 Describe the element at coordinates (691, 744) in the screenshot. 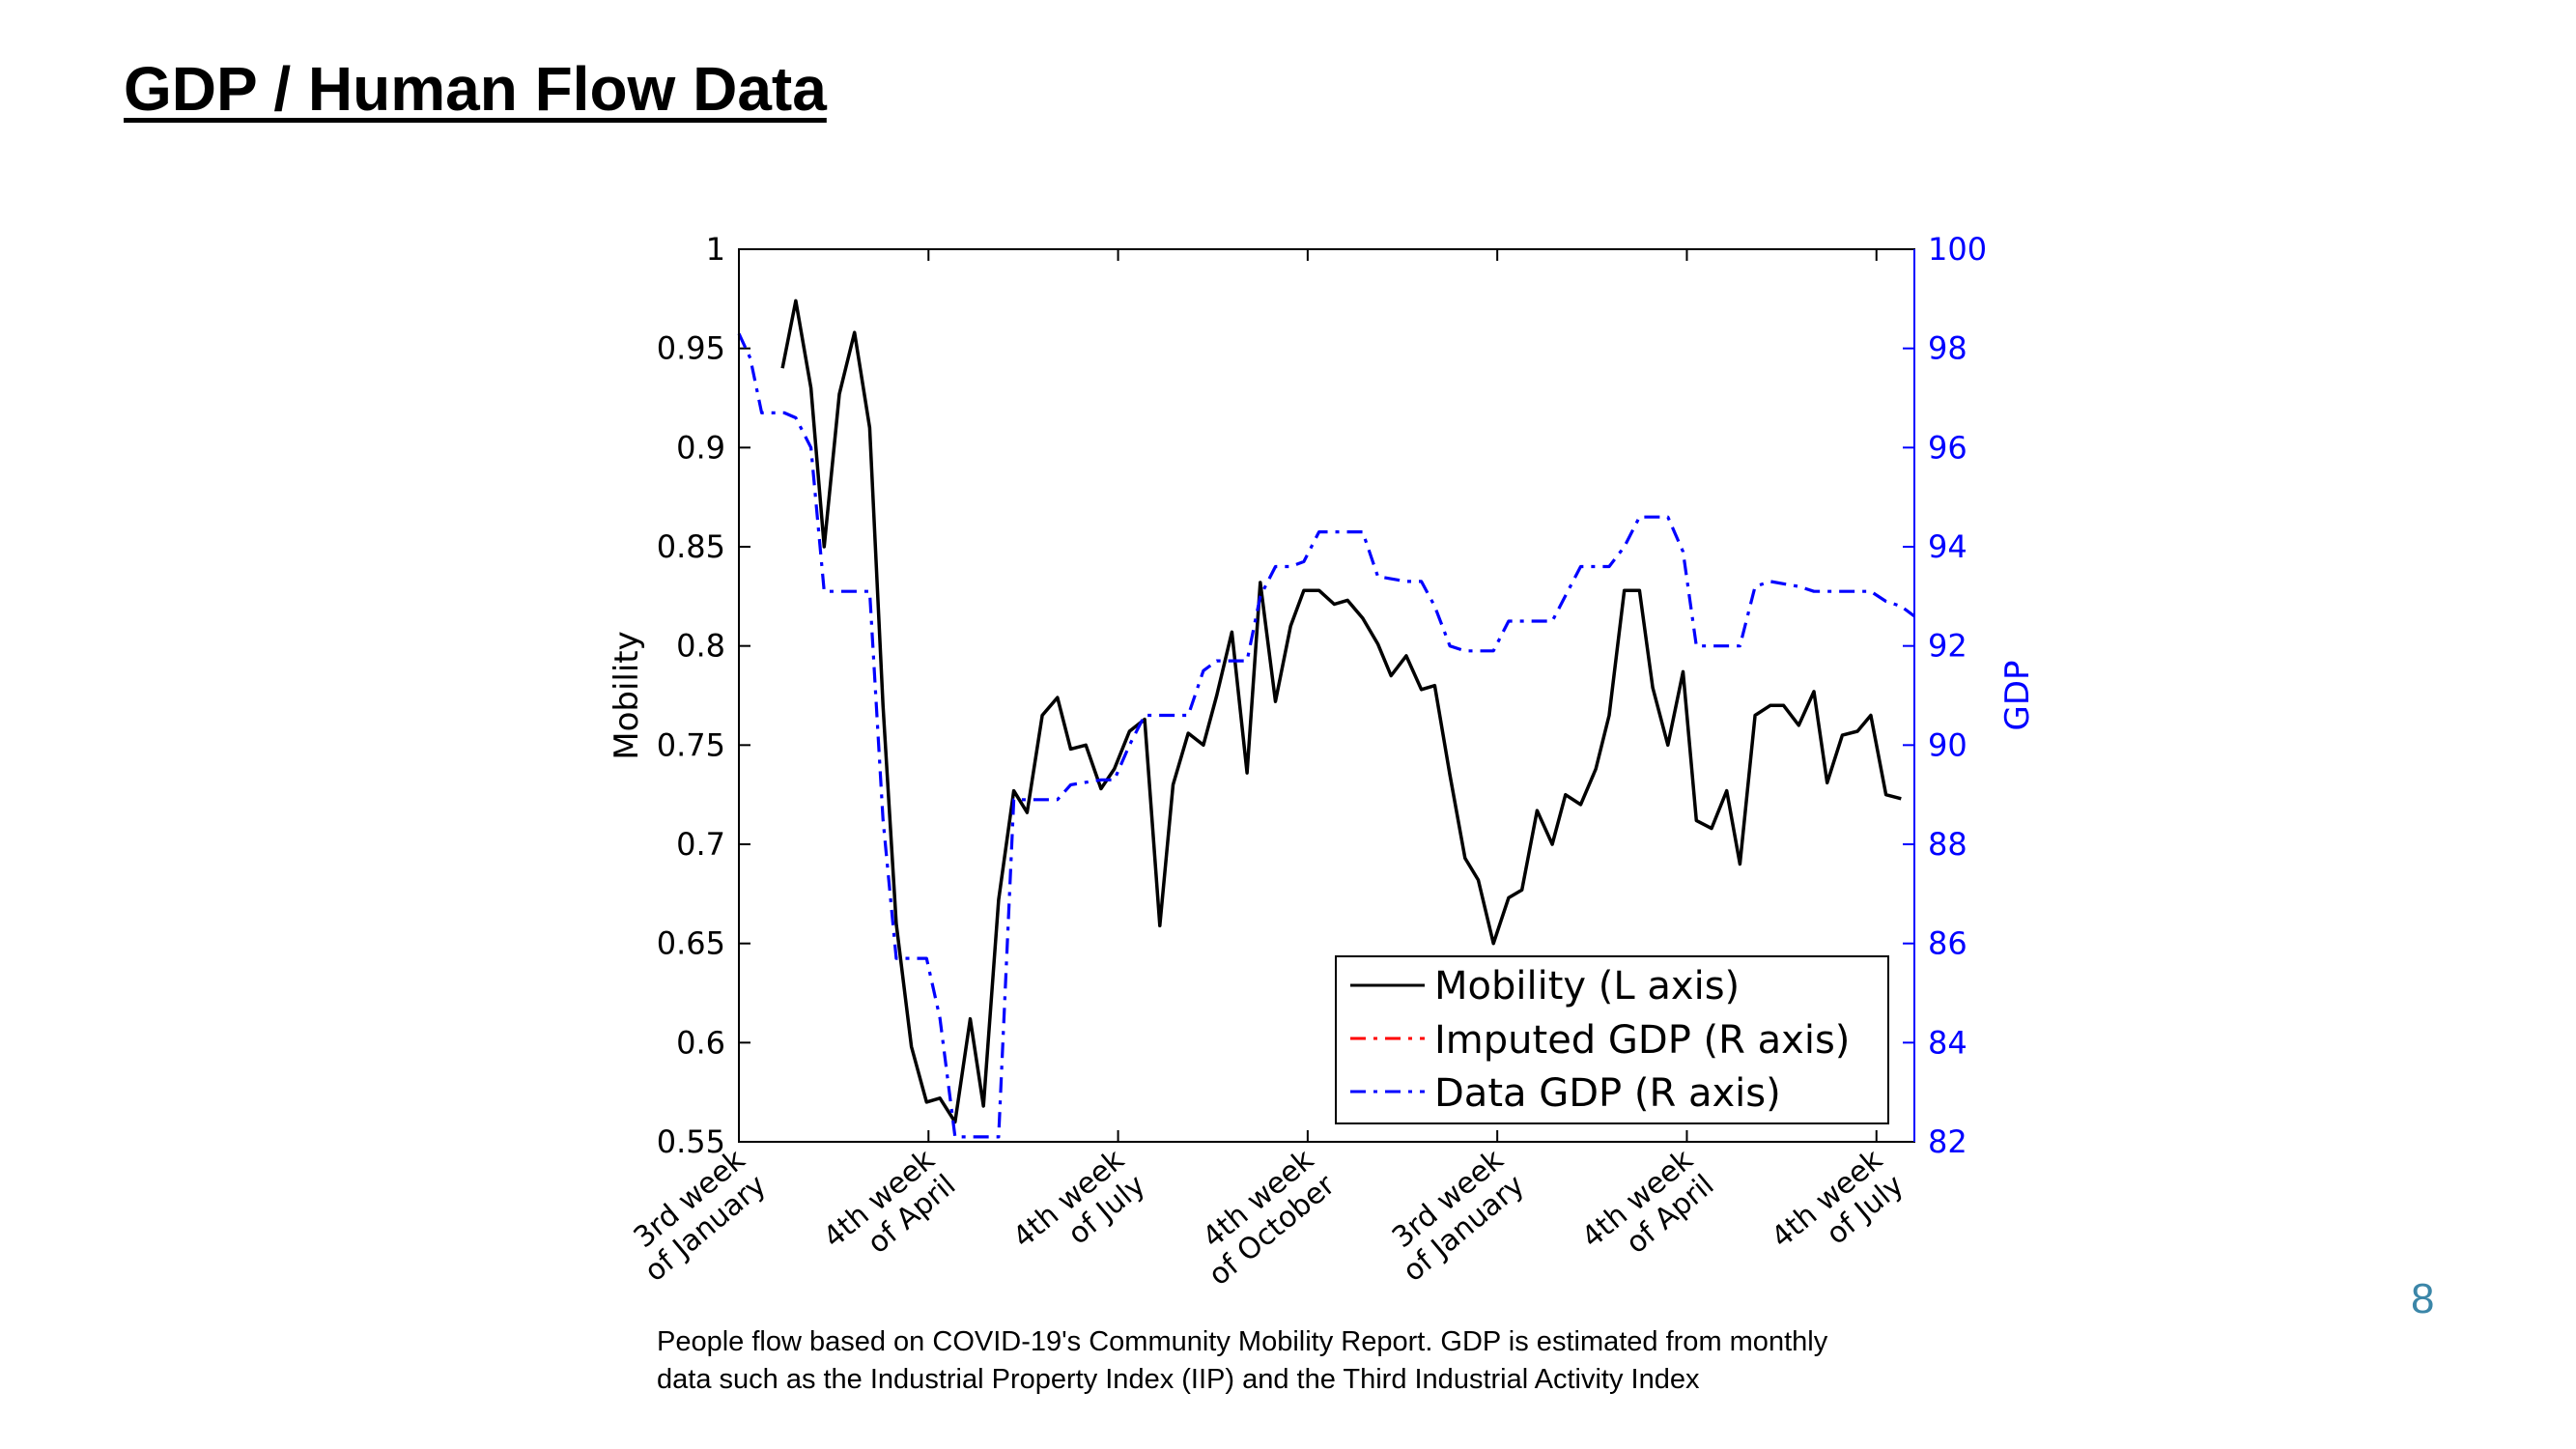

I see `left-tick-label: 0.75` at that location.